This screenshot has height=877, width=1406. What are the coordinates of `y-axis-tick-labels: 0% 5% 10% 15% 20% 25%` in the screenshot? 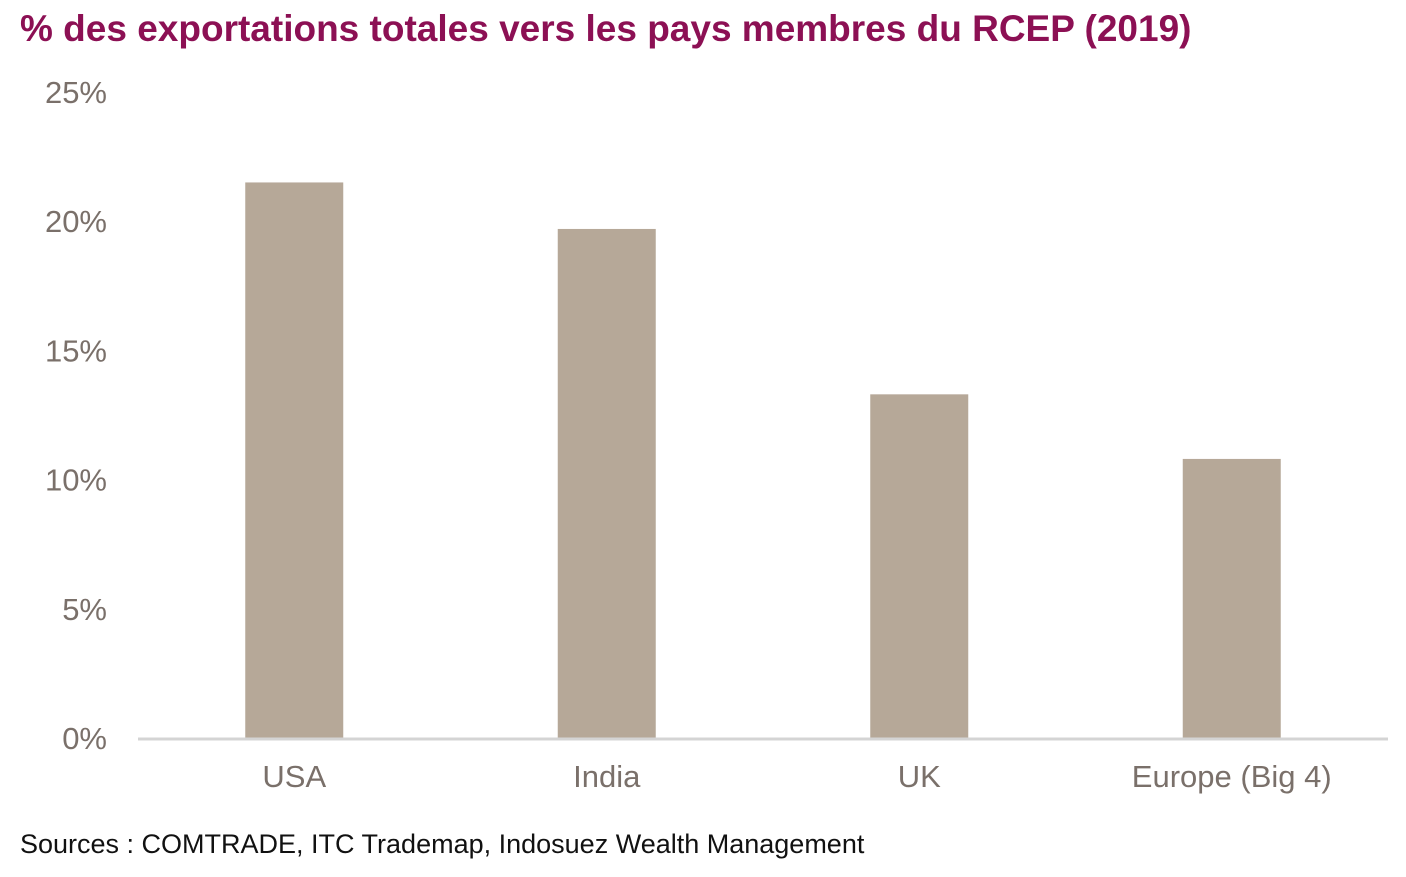 It's located at (76, 415).